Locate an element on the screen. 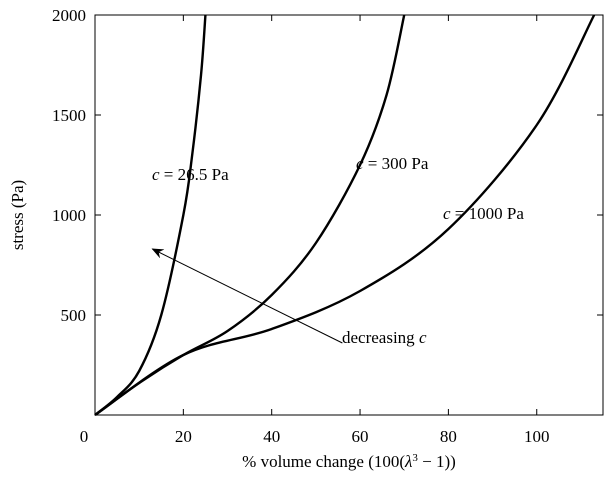  x-tick-label-80: 80 is located at coordinates (448, 436).